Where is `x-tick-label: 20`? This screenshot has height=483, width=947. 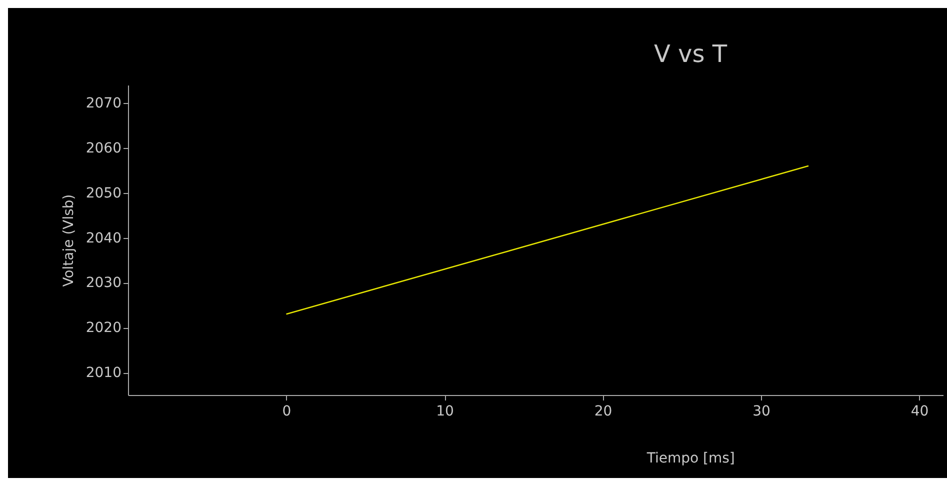 x-tick-label: 20 is located at coordinates (603, 412).